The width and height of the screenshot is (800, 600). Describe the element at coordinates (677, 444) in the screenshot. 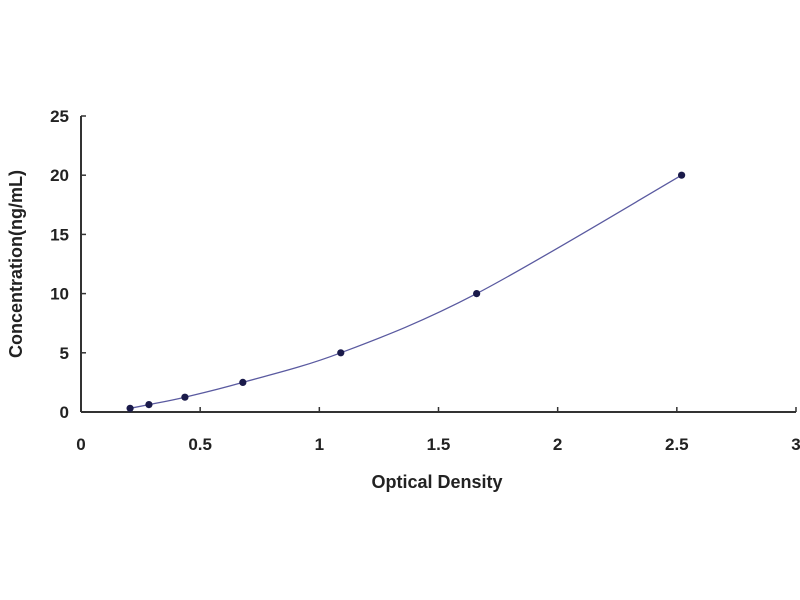

I see `x-tick-label: 2.5` at that location.